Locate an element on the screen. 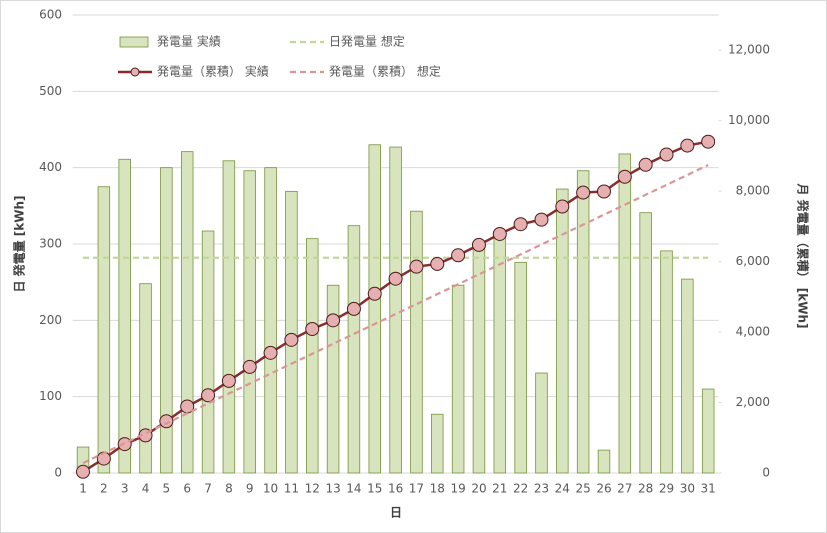  legend-label: 発電量（累積） 実績 is located at coordinates (213, 71).